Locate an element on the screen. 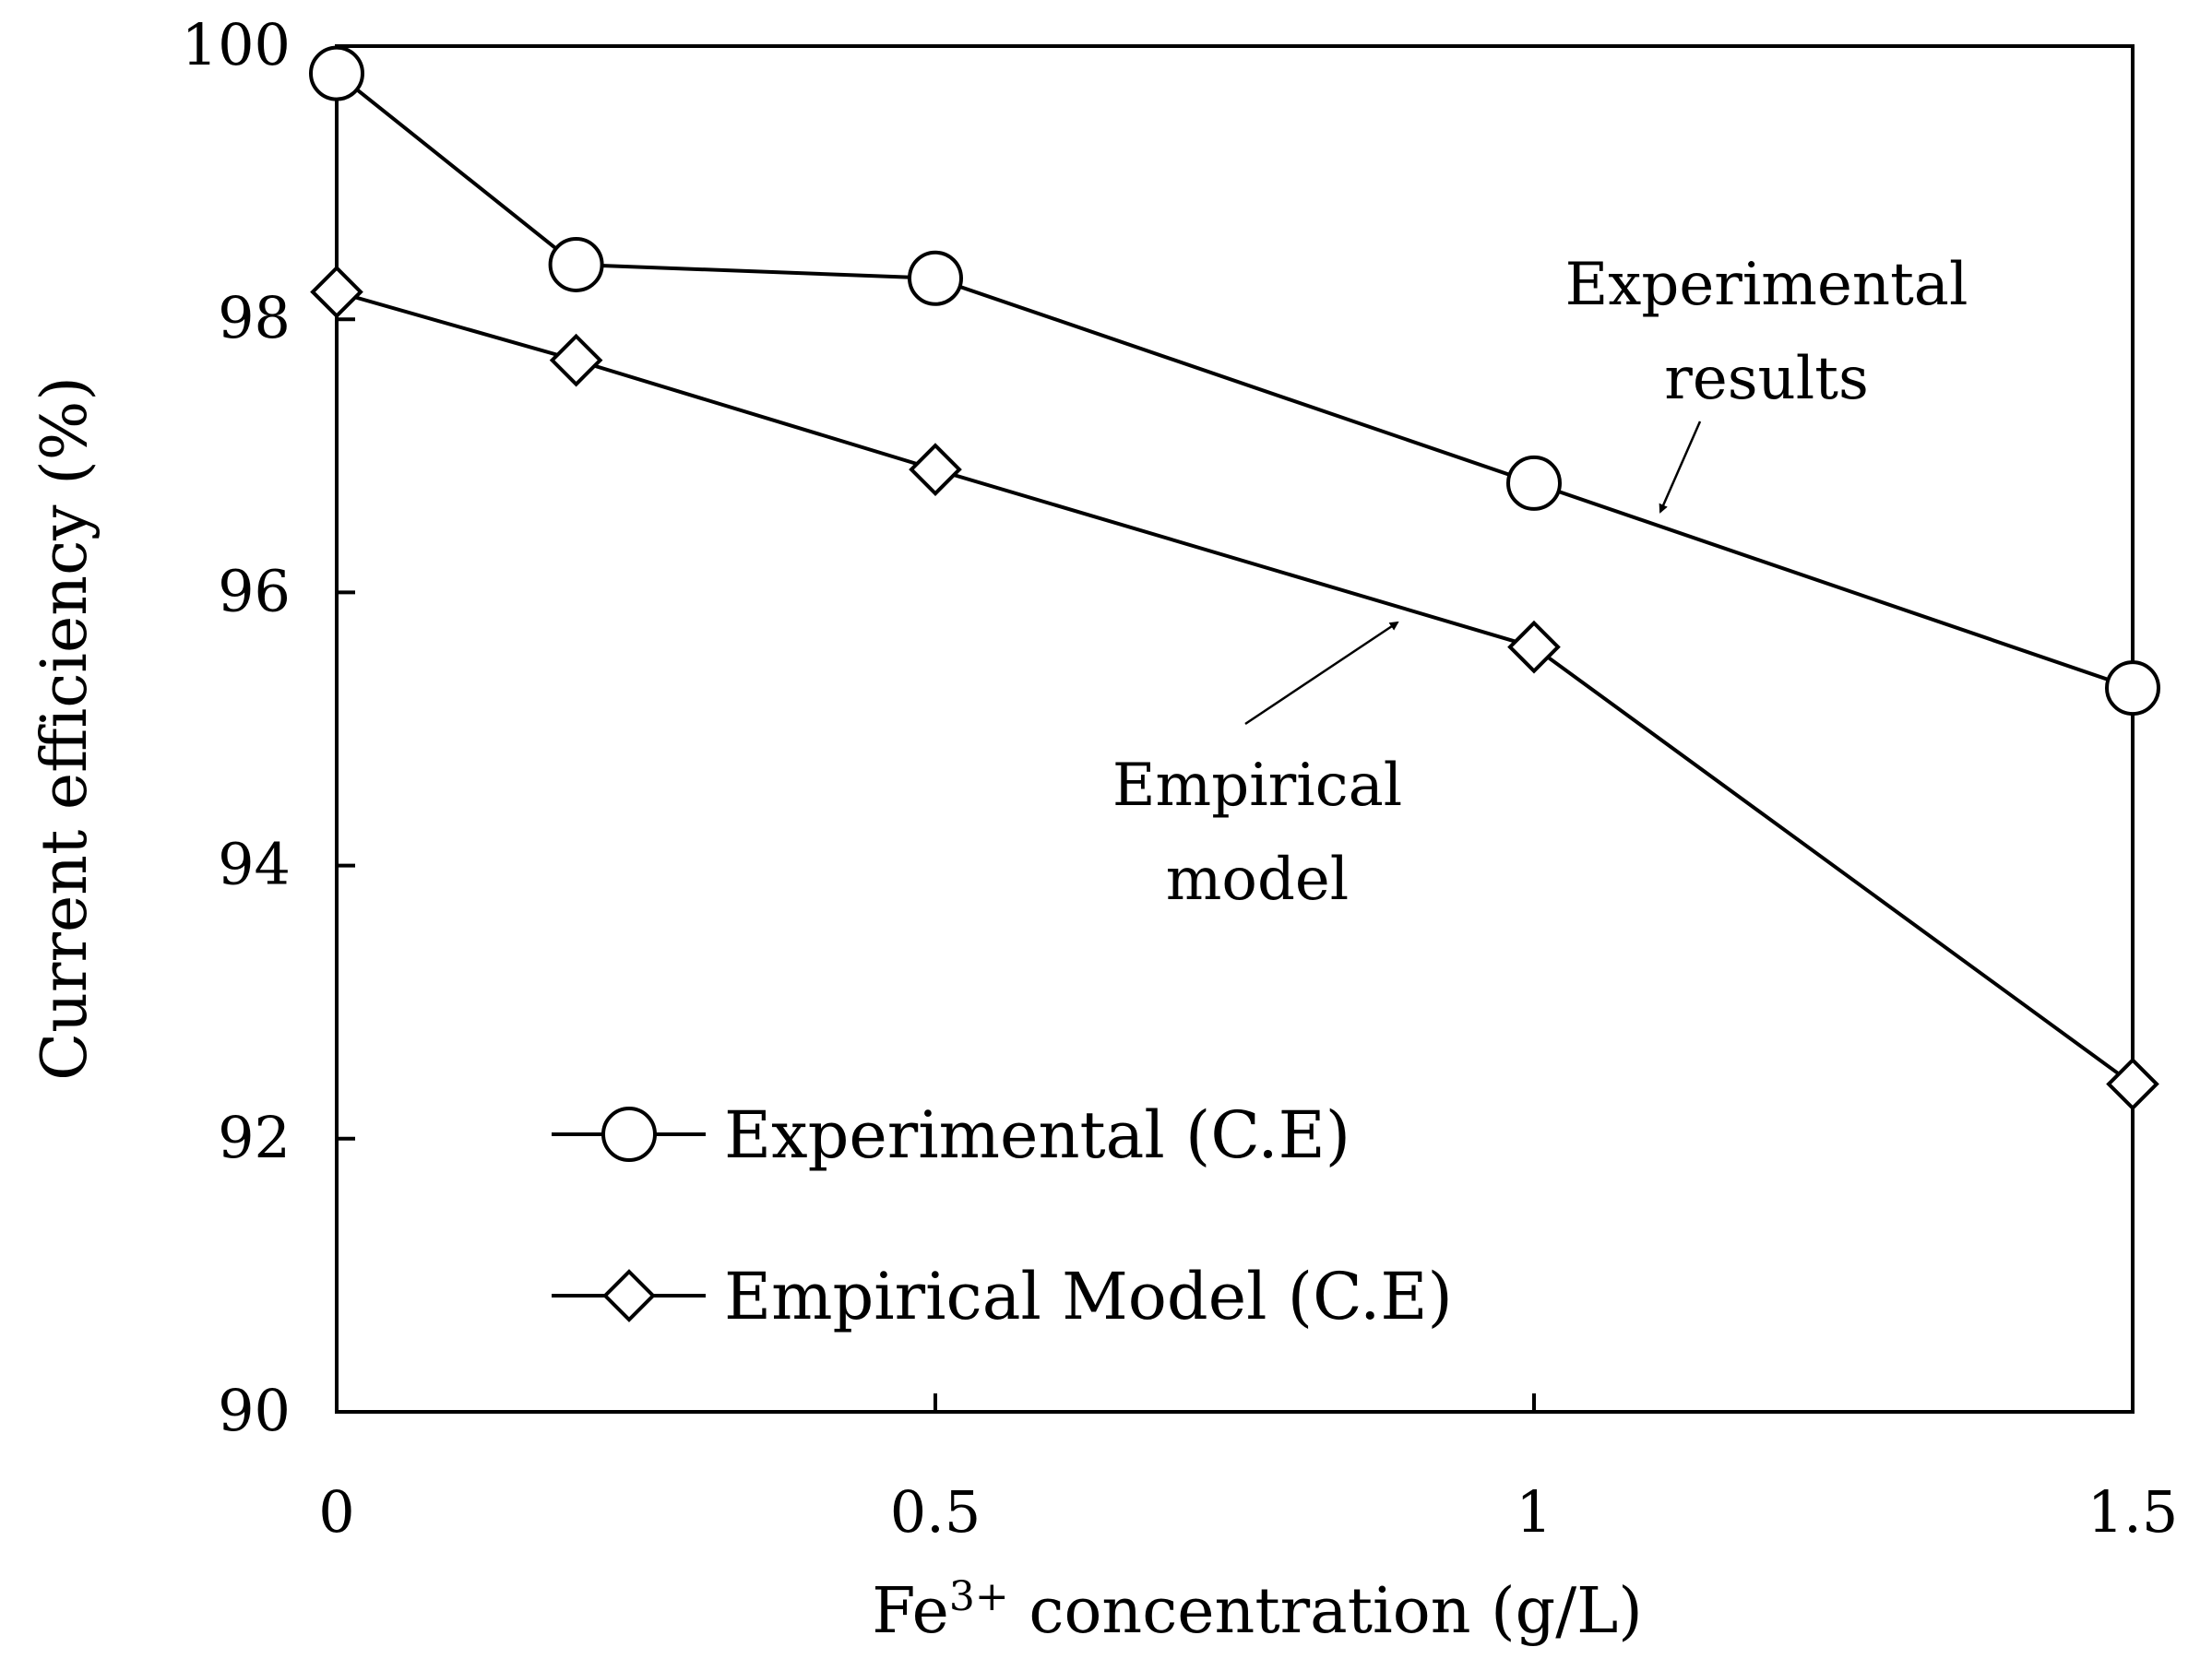  x-axis-title-post: concentration (g/L) is located at coordinates (1326, 1612).